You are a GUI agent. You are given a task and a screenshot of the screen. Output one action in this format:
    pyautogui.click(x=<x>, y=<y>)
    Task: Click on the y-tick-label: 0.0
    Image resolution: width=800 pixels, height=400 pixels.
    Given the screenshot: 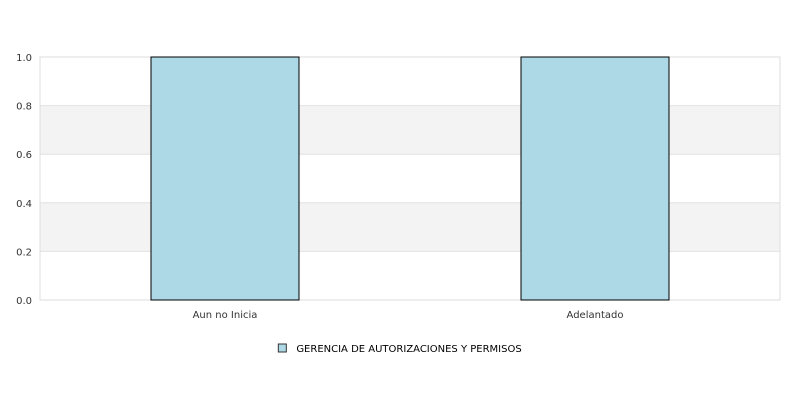 What is the action you would take?
    pyautogui.click(x=24, y=301)
    